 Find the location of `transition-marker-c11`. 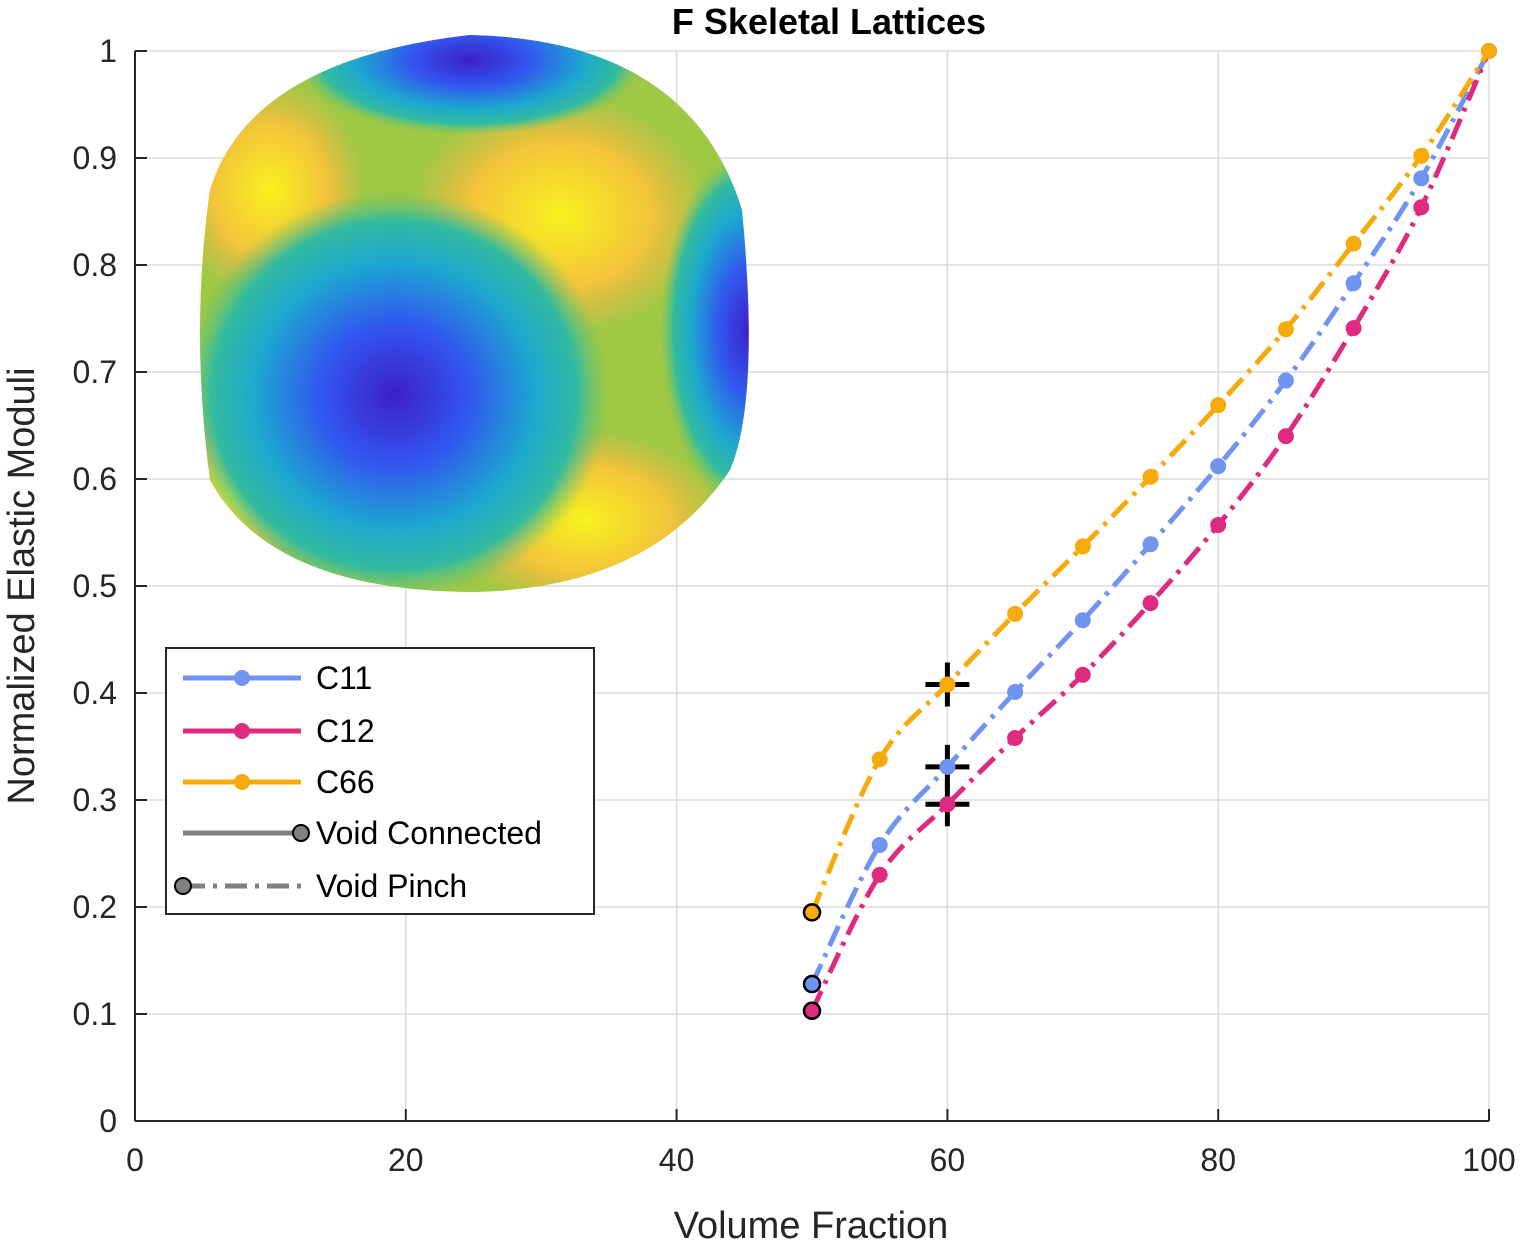

transition-marker-c11 is located at coordinates (947, 766).